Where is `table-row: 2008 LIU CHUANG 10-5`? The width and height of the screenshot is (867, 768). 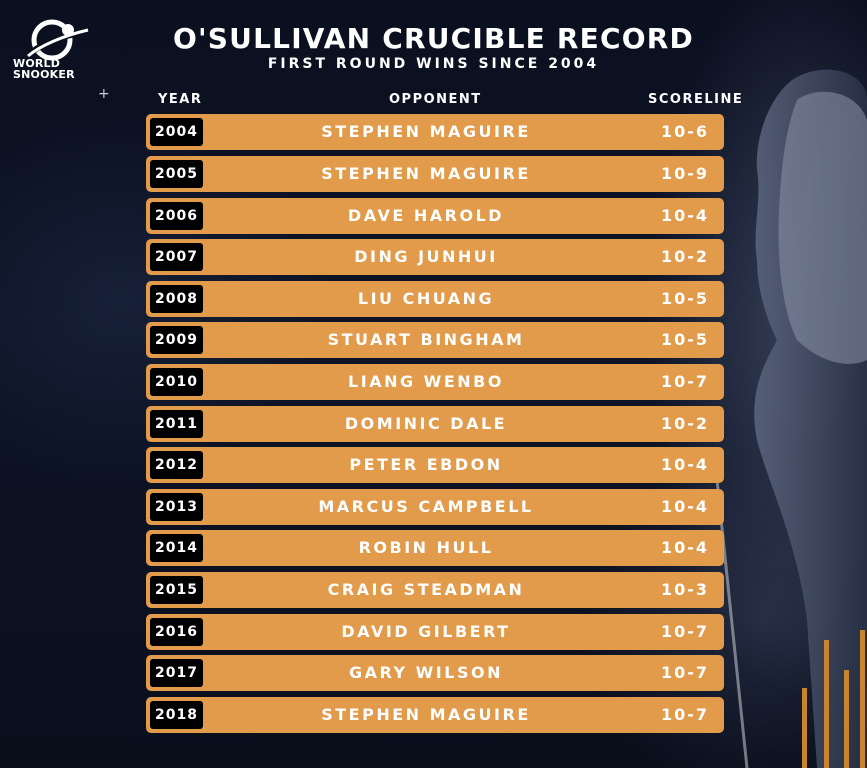 table-row: 2008 LIU CHUANG 10-5 is located at coordinates (435, 299).